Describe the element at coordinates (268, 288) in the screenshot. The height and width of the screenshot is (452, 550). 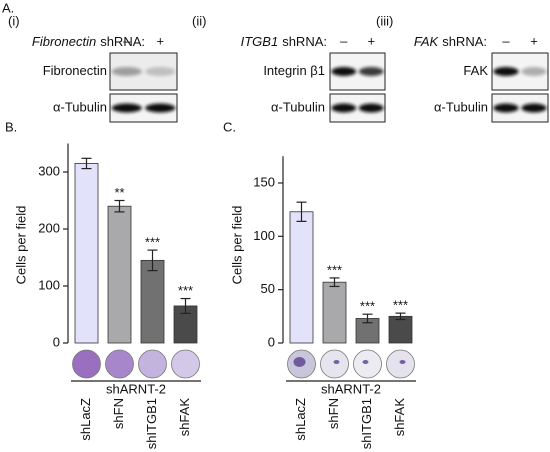
I see `y-tick-label: 50` at that location.